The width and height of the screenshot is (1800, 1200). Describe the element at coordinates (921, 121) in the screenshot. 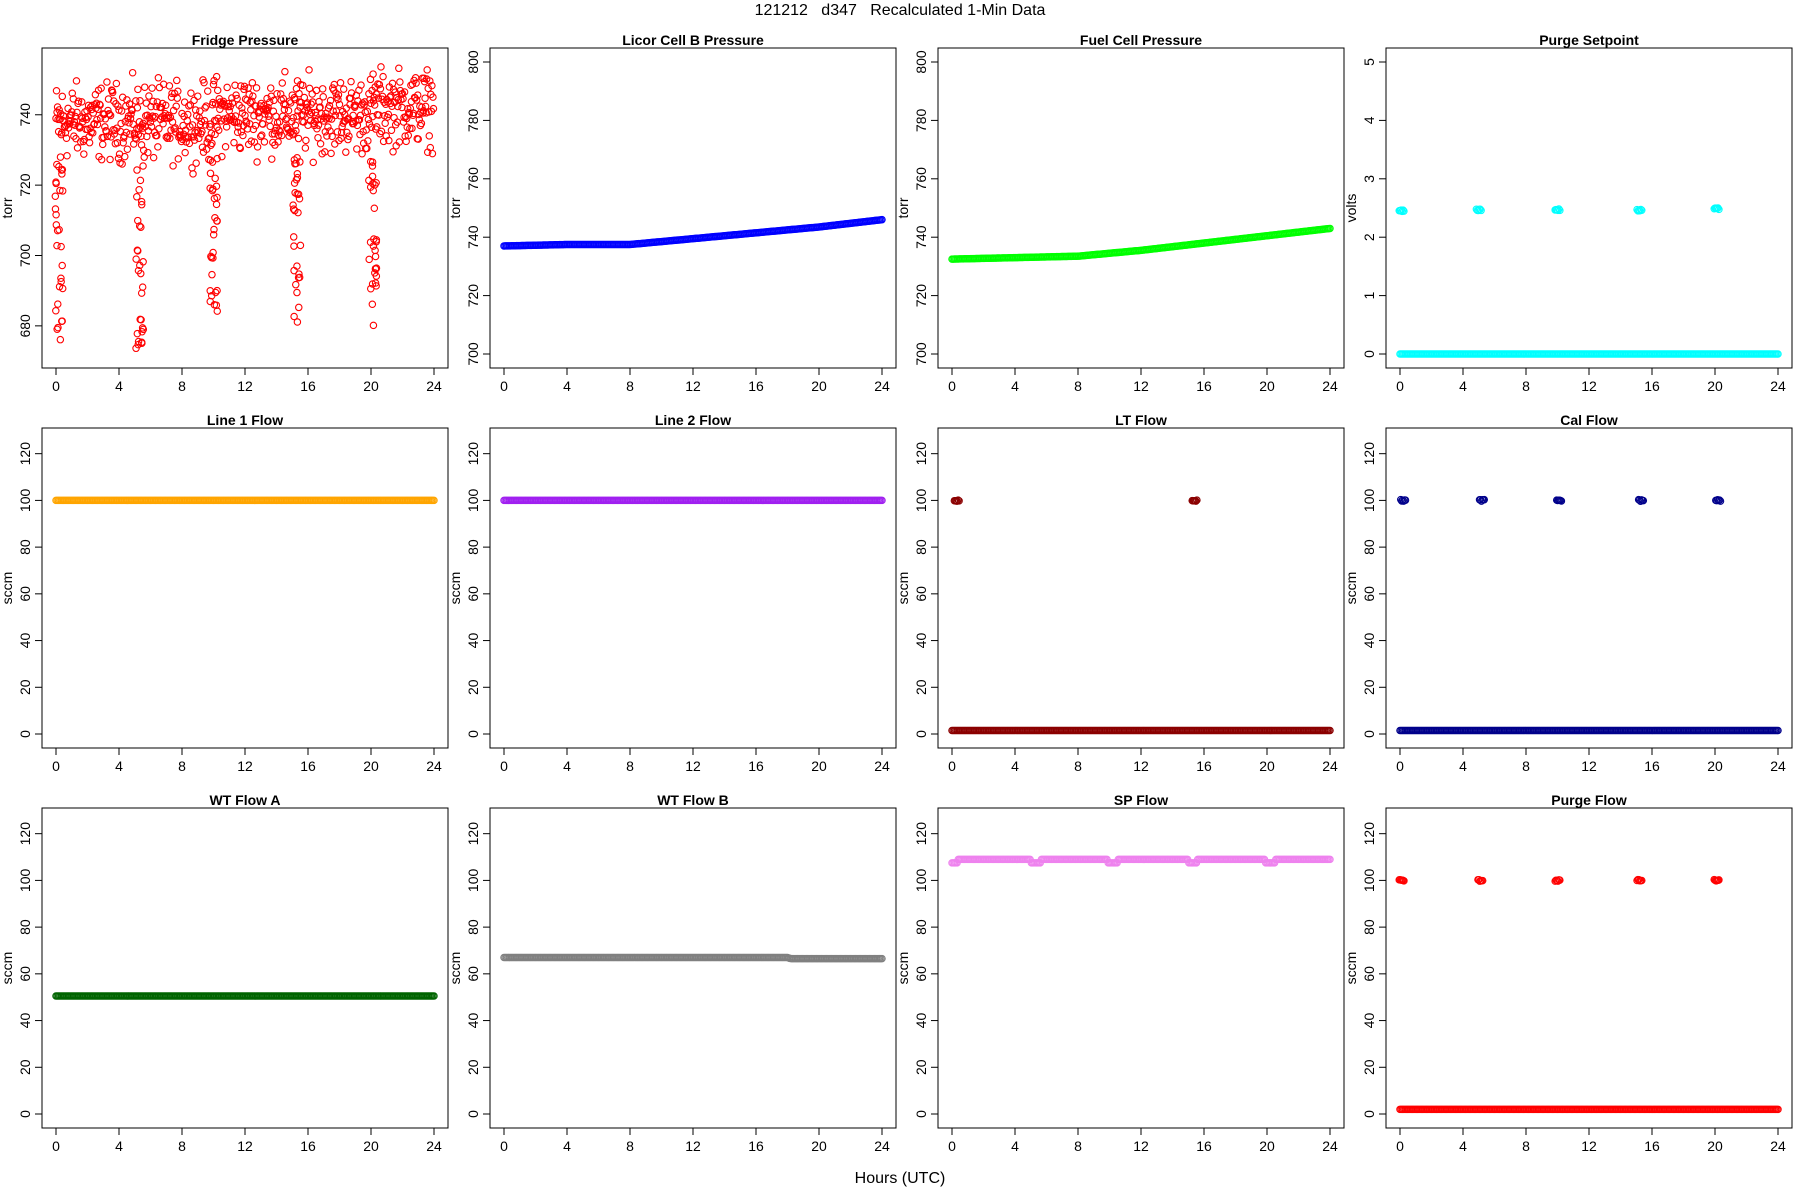

I see `y-tick-label: 780` at that location.